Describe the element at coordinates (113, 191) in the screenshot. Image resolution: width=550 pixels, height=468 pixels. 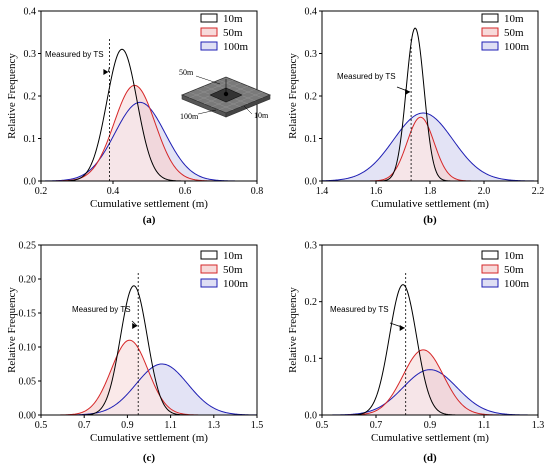
I see `x-tick-label: 0.4` at that location.